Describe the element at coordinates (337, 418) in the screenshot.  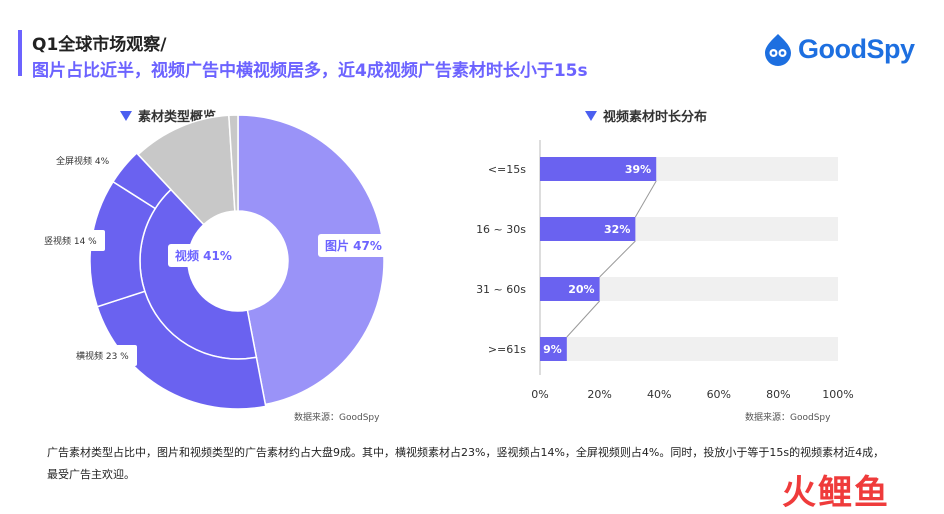
I see `left-source: 数据来源：GoodSpy` at that location.